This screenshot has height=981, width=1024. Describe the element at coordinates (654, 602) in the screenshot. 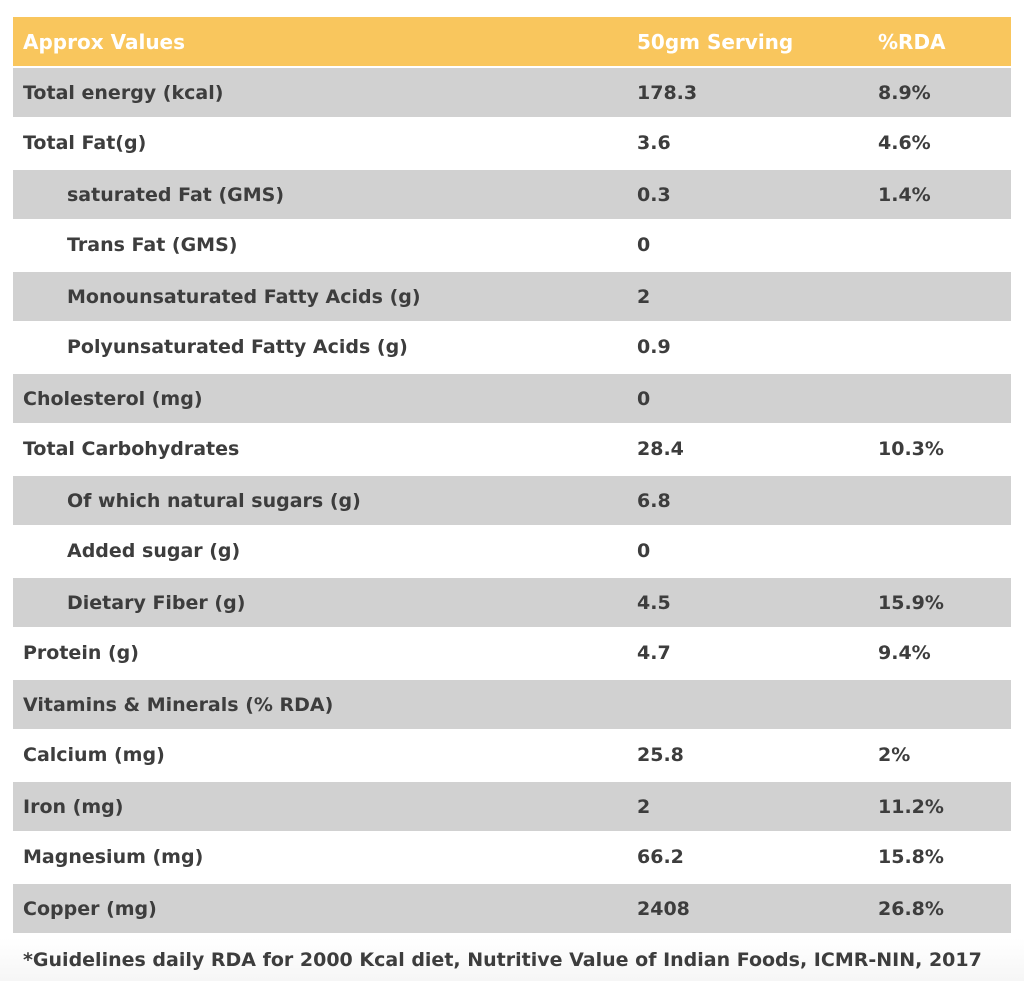

I see `serving-value: 4.5` at that location.